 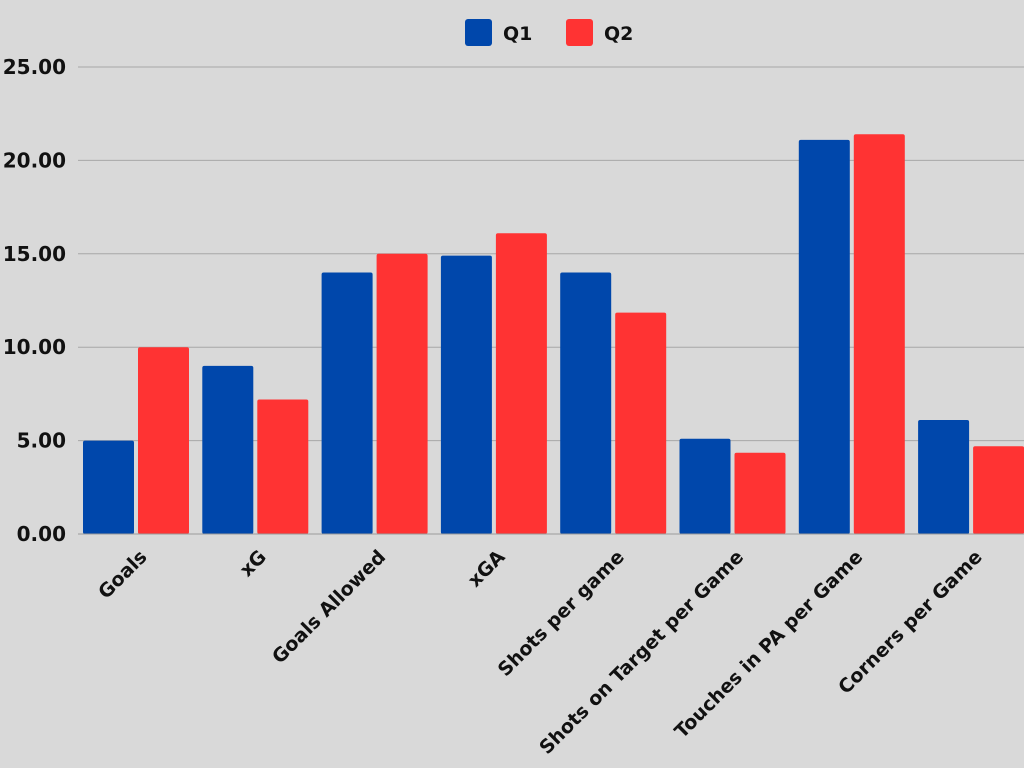 I want to click on y-tick-label: 5.00, so click(x=41, y=441).